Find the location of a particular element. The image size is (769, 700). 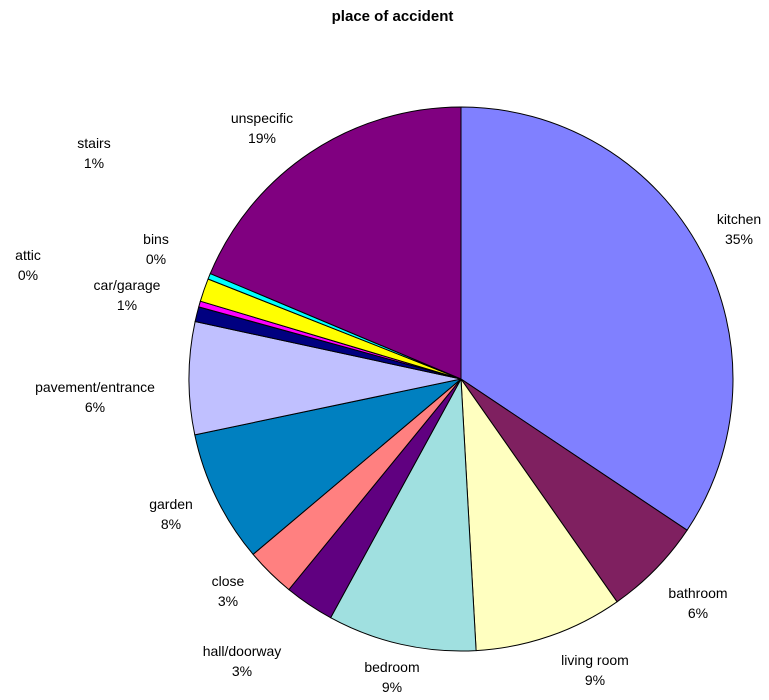

slice-label-close: close is located at coordinates (228, 581).